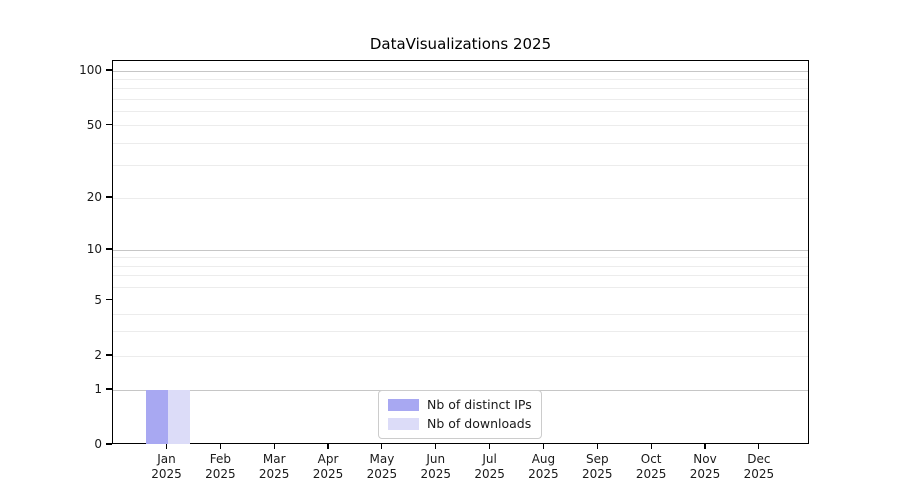  Describe the element at coordinates (98, 389) in the screenshot. I see `y-tick-label: 1` at that location.